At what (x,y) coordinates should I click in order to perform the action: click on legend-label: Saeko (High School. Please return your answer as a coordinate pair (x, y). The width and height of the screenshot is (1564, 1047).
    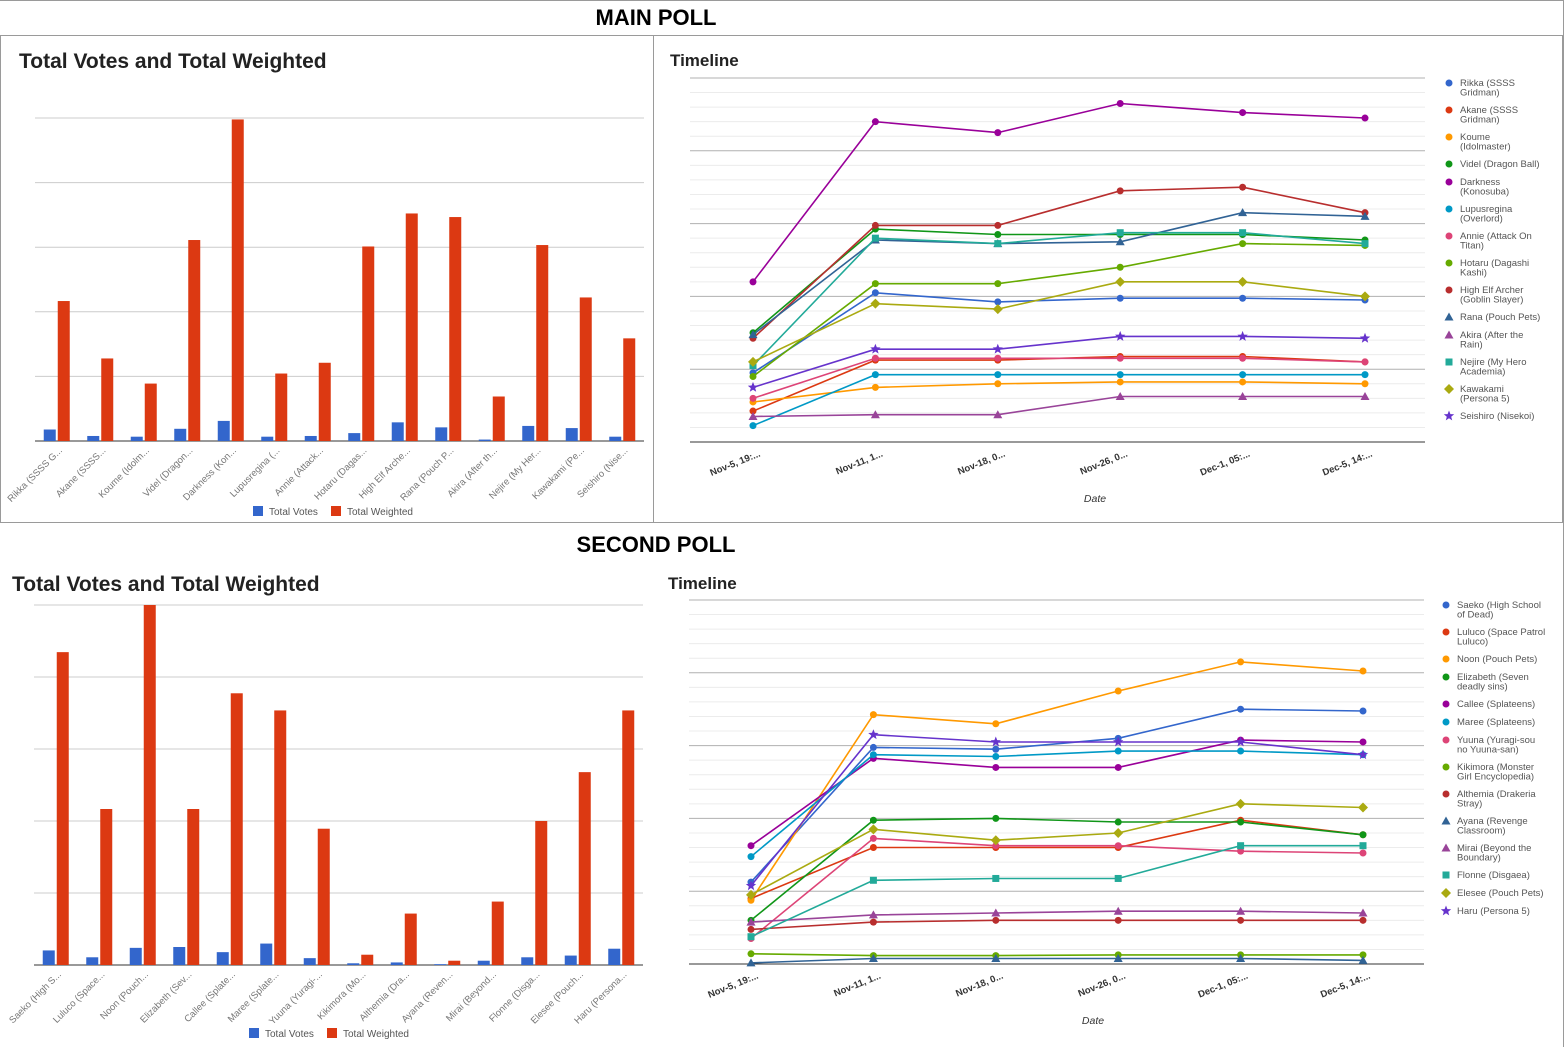
    Looking at the image, I should click on (1499, 605).